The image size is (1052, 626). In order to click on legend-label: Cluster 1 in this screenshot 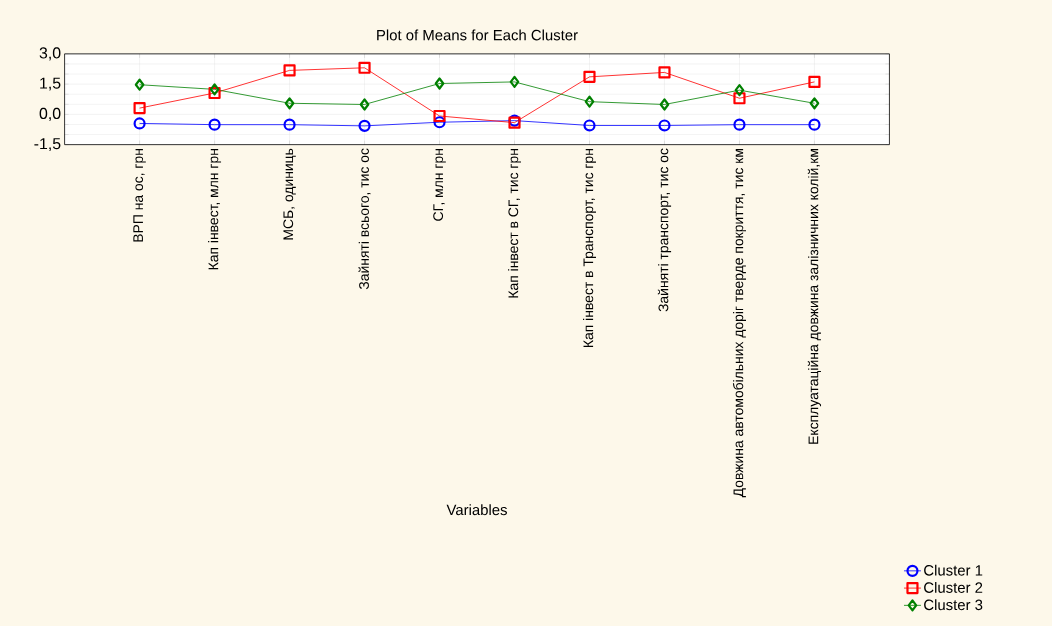, I will do `click(953, 570)`.